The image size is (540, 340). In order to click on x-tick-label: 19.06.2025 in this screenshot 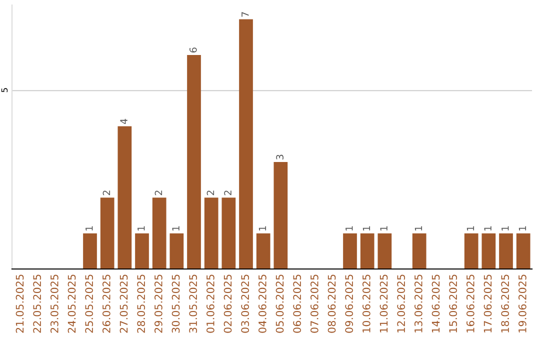, I will do `click(522, 303)`.